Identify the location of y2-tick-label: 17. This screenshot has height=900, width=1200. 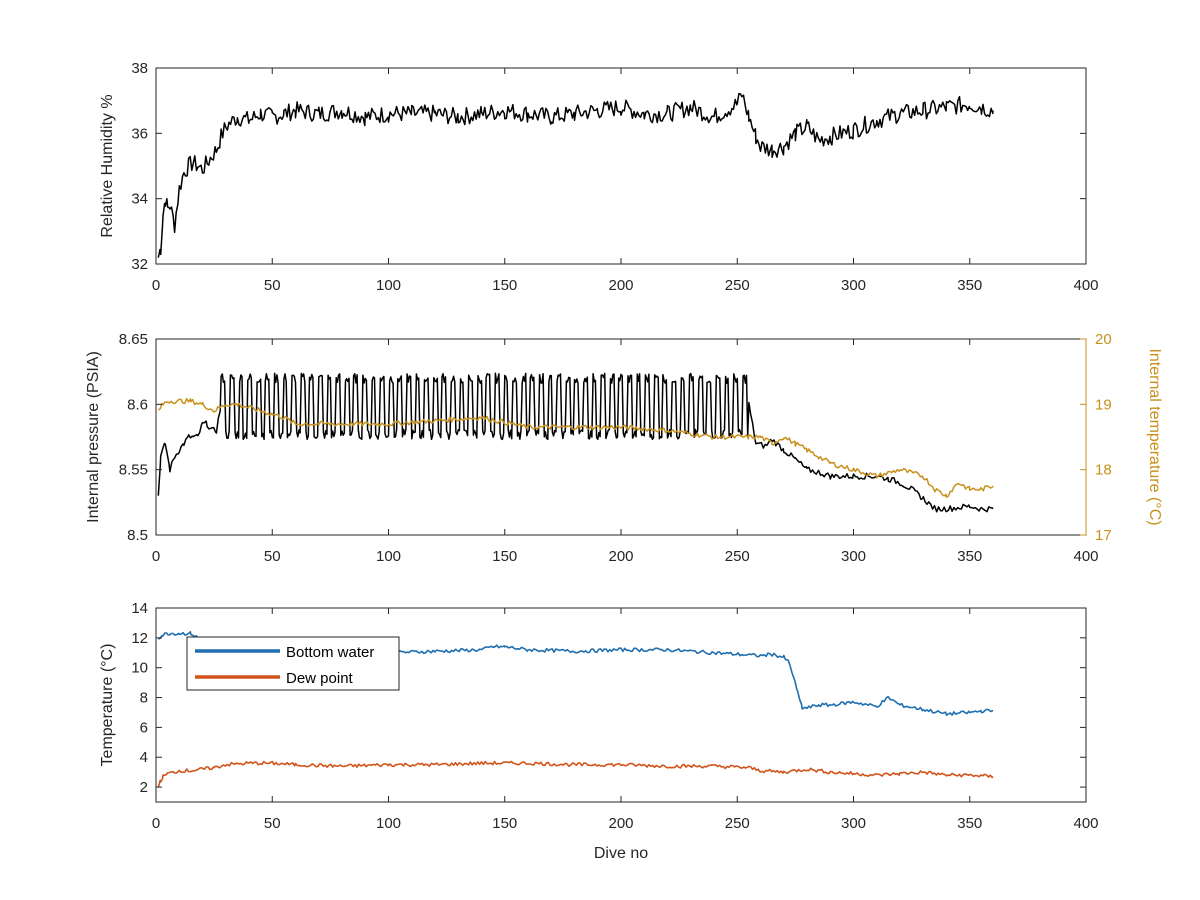
(1103, 535).